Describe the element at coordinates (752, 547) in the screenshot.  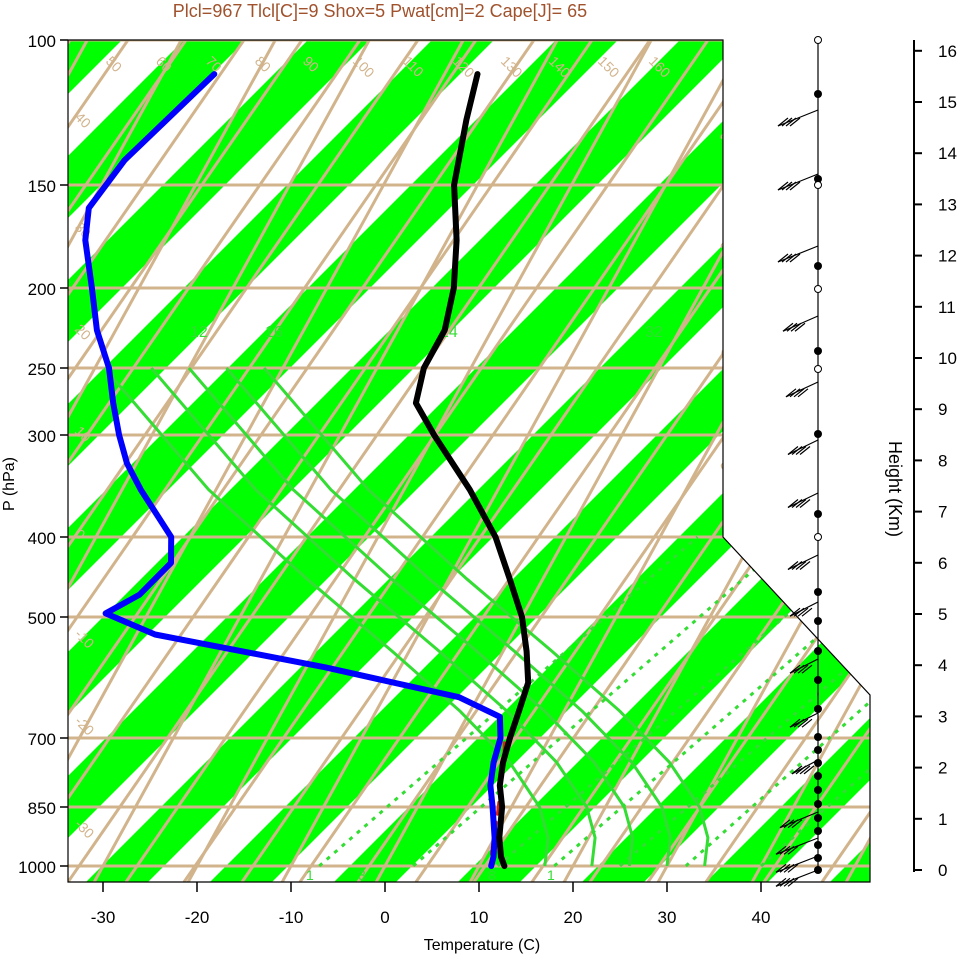
I see `edge-label: 10` at that location.